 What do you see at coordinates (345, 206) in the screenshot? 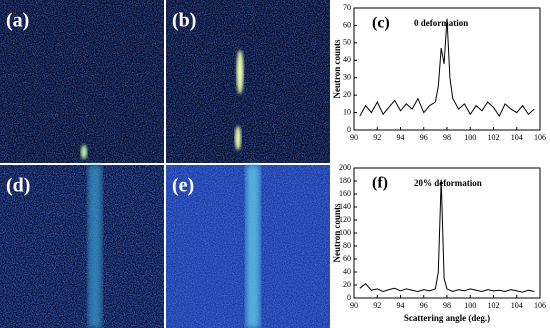
I see `y-tick-label: 140` at bounding box center [345, 206].